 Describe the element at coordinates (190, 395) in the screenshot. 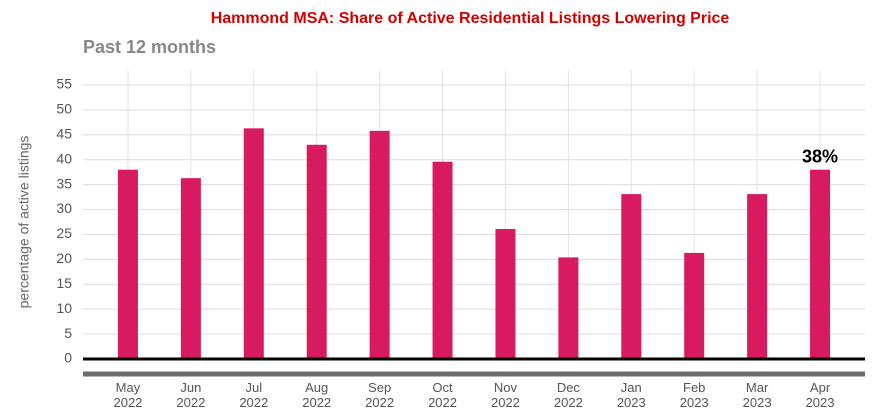

I see `x-tick-label: Jun 2022` at that location.